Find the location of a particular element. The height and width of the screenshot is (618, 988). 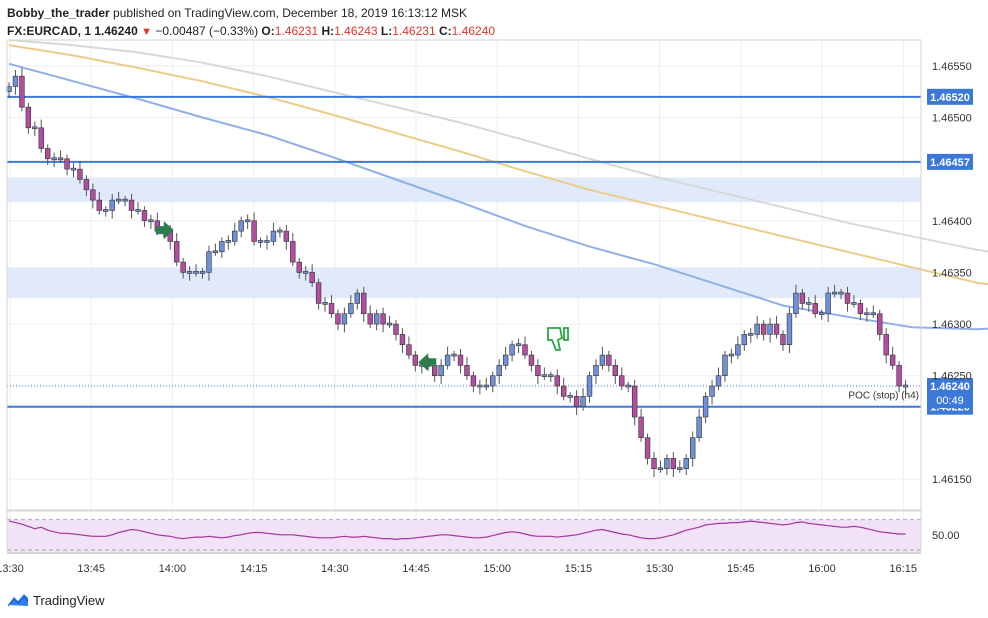

ohlc-close-value: 1.46240 is located at coordinates (473, 31).